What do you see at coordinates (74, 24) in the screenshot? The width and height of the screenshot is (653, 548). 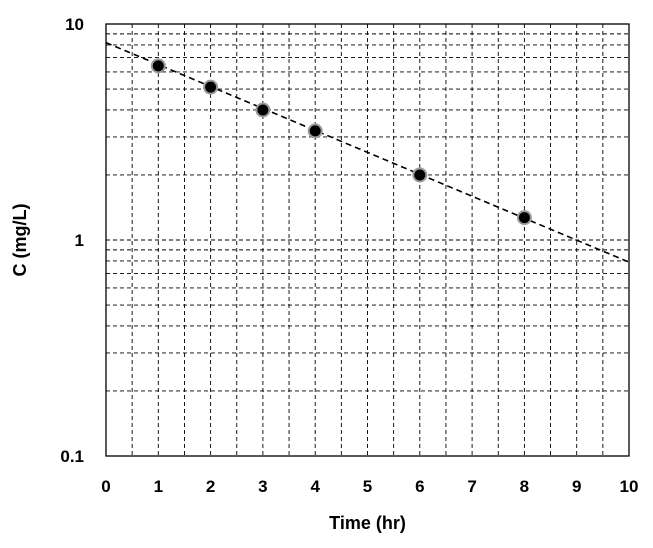 I see `y-tick-label: 10` at bounding box center [74, 24].